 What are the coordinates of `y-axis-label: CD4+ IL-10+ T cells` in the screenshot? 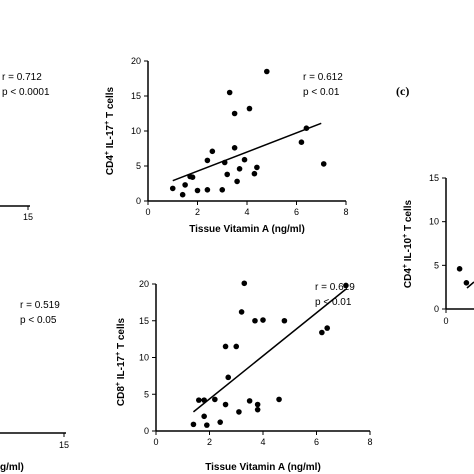 It's located at (408, 243).